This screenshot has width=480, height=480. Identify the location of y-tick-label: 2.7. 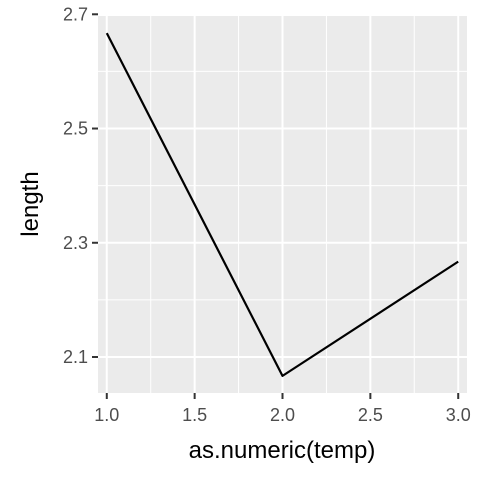
(75, 14).